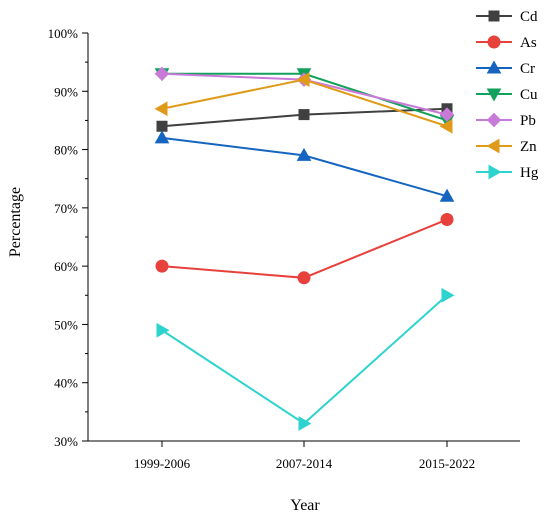  What do you see at coordinates (66, 383) in the screenshot?
I see `y-tick-label: 40%` at bounding box center [66, 383].